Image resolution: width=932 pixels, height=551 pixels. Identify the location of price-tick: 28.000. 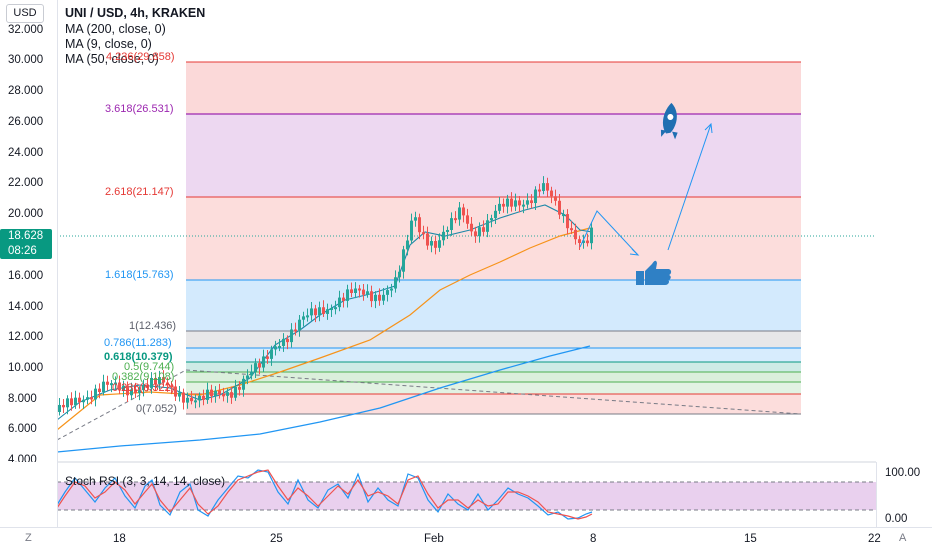
(26, 91).